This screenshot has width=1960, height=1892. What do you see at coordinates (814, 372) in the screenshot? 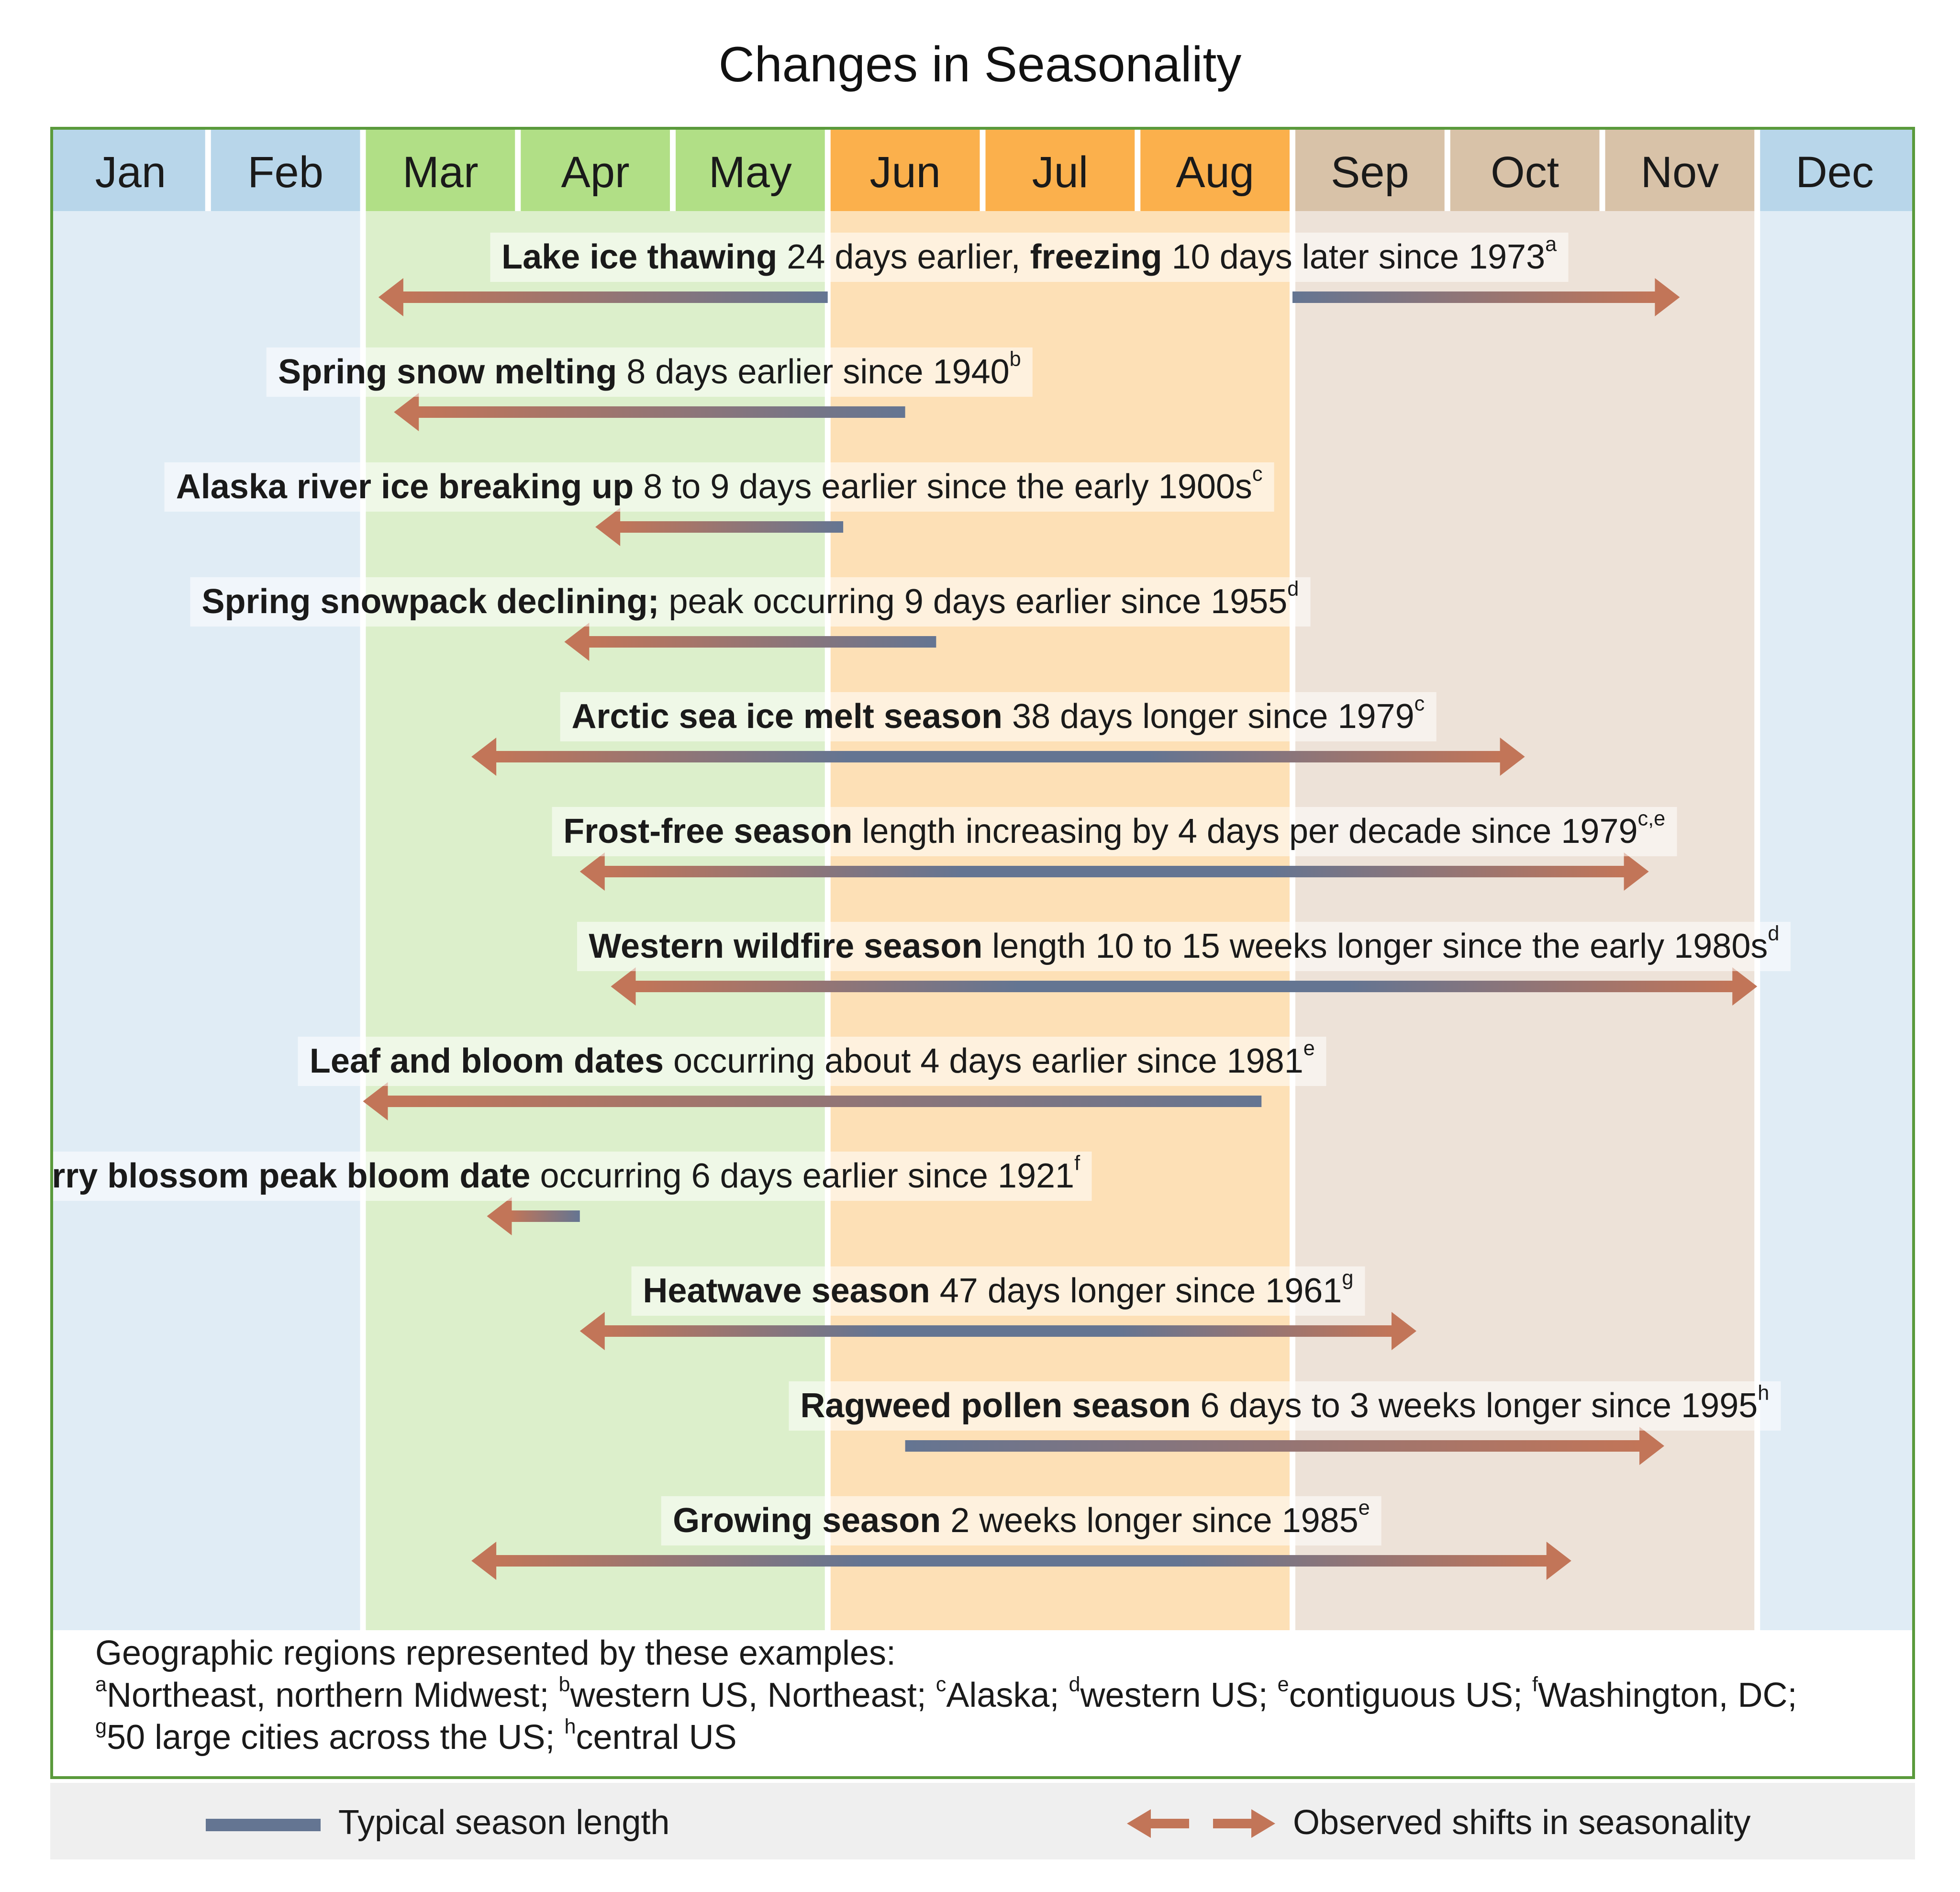
I see `row-label-text: 8 days earlier since 1940` at bounding box center [814, 372].